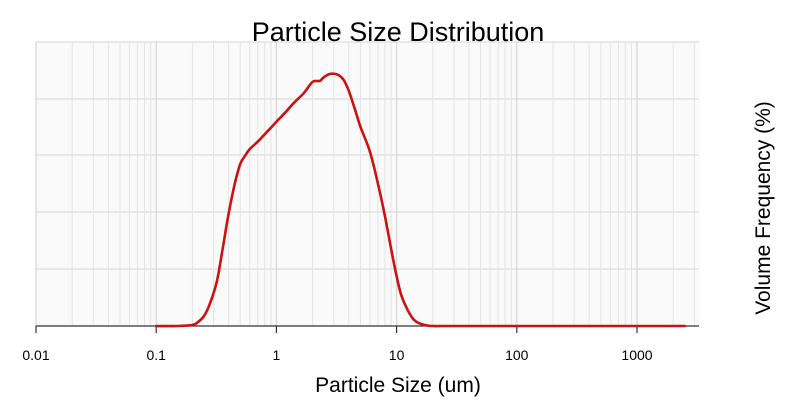  Describe the element at coordinates (763, 208) in the screenshot. I see `y-axis-label: Volume Frequency (%)` at that location.